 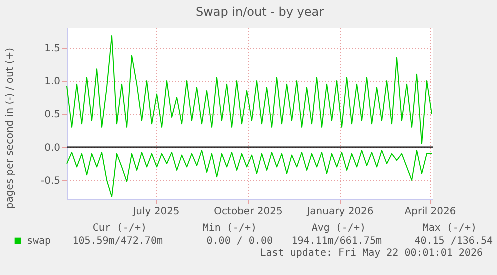 What do you see at coordinates (371, 253) in the screenshot?
I see `text: Last update: Fri May 22 00:01:01 2026` at bounding box center [371, 253].